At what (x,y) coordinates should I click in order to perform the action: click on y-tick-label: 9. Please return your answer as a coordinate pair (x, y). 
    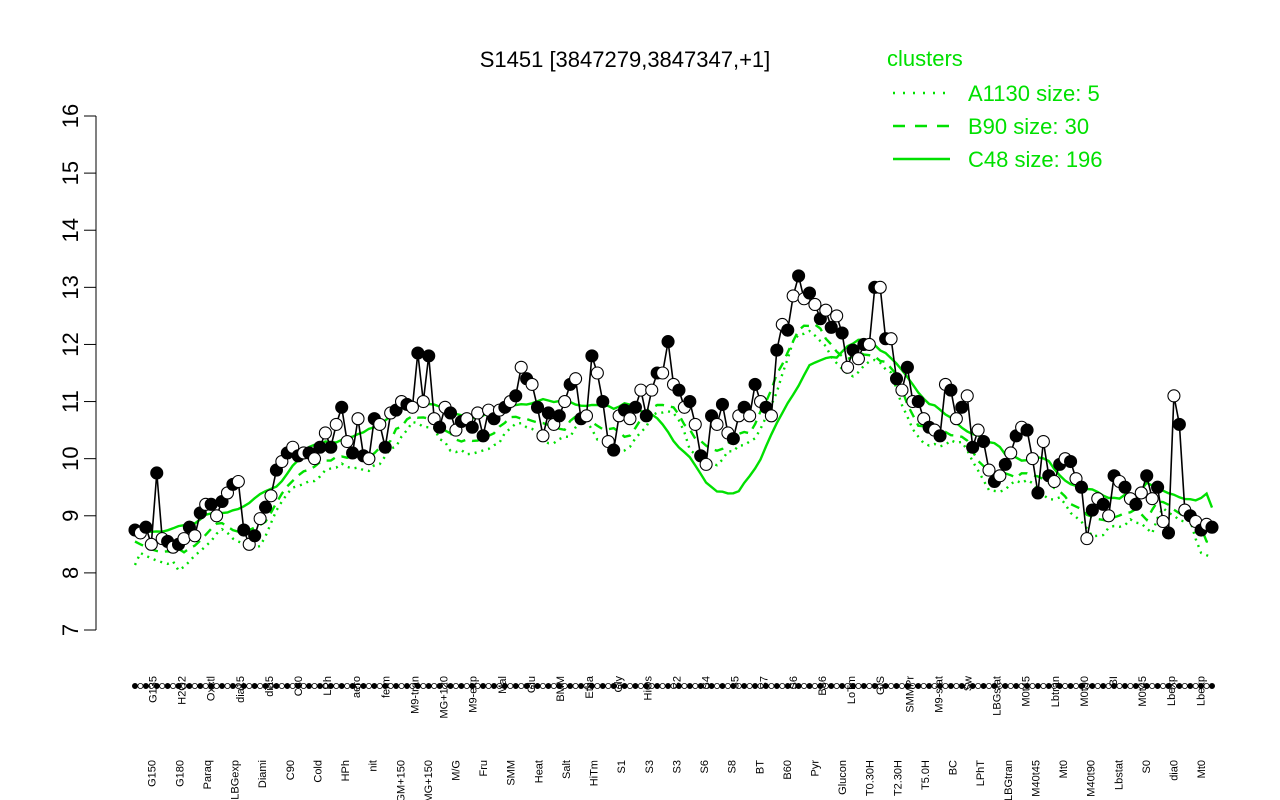
    Looking at the image, I should click on (70, 516).